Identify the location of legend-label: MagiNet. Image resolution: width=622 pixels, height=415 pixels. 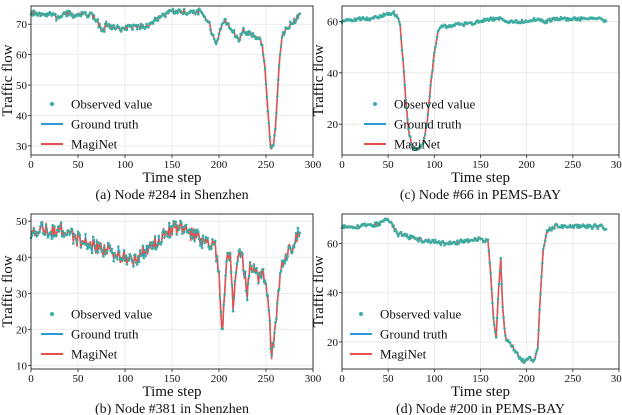
(94, 144).